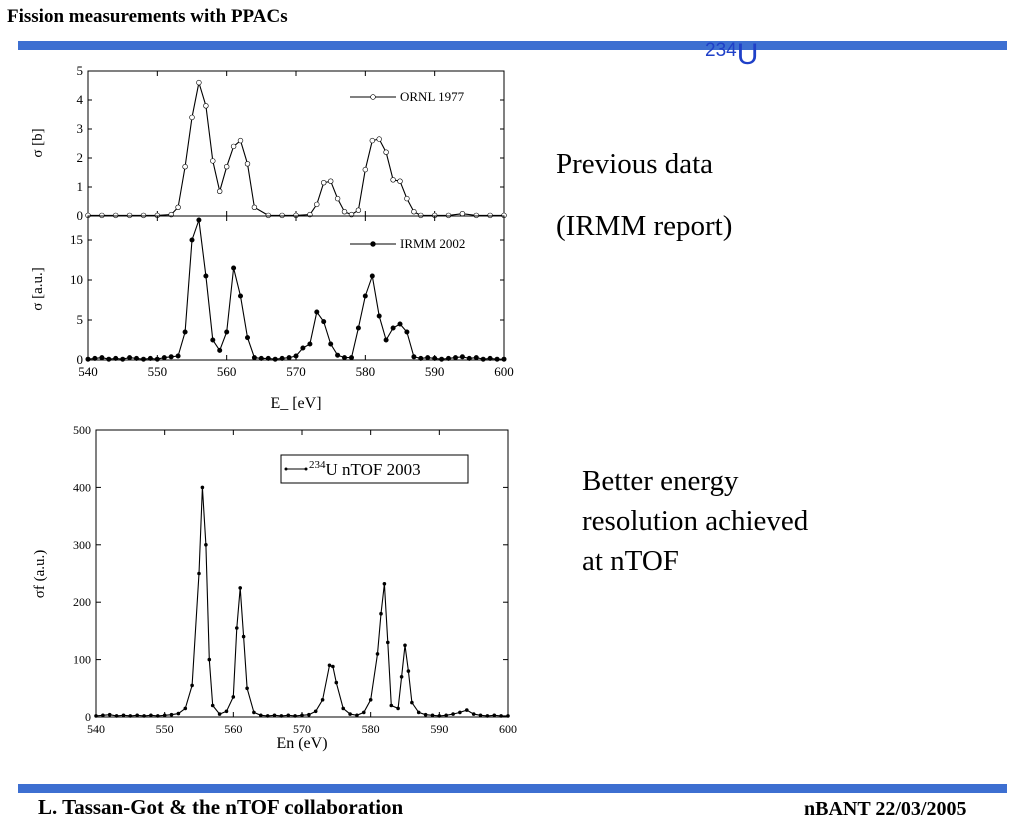 This screenshot has width=1024, height=823. What do you see at coordinates (296, 371) in the screenshot?
I see `x-tick-label: 570` at bounding box center [296, 371].